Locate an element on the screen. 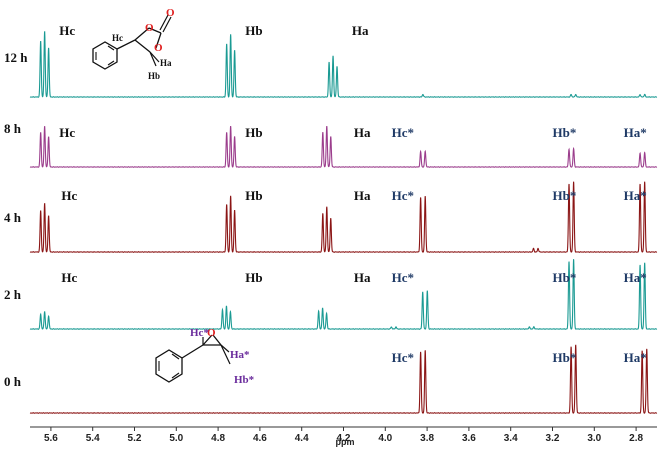 Image resolution: width=671 pixels, height=452 pixels. x-tick-label: 3.4 is located at coordinates (511, 438).